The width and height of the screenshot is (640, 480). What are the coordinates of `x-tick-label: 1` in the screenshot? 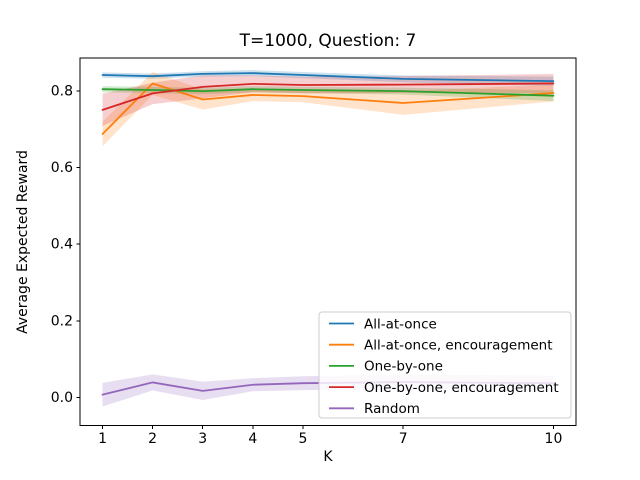 It's located at (102, 439).